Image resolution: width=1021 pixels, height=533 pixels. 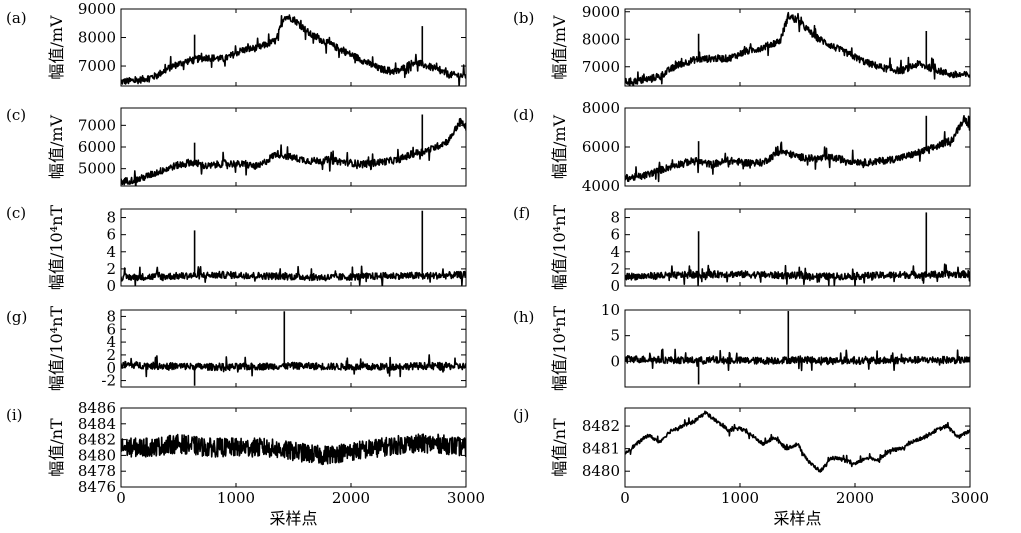 I want to click on y-tick-label: 8481, so click(x=601, y=449).